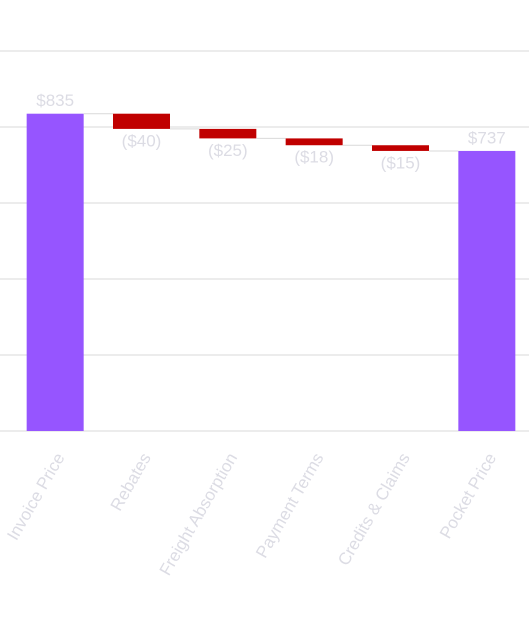 The width and height of the screenshot is (529, 623). What do you see at coordinates (468, 496) in the screenshot?
I see `x-tick-label: Pocket Price` at bounding box center [468, 496].